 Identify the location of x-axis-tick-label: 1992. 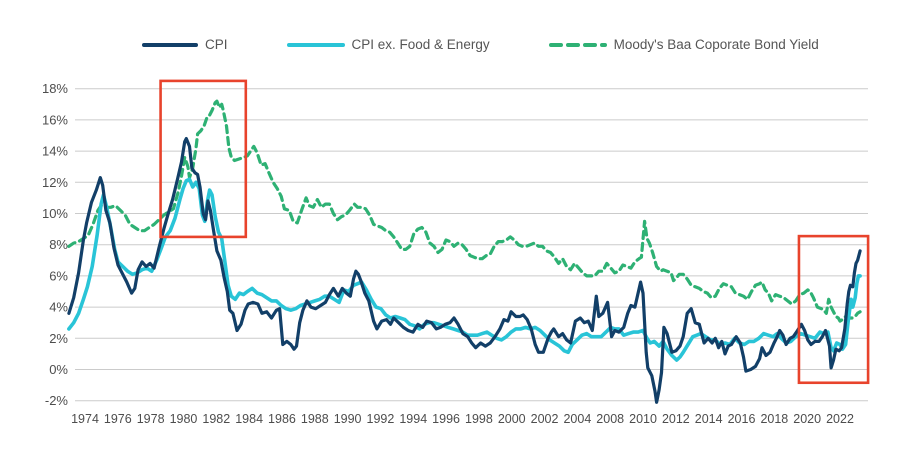
(381, 419).